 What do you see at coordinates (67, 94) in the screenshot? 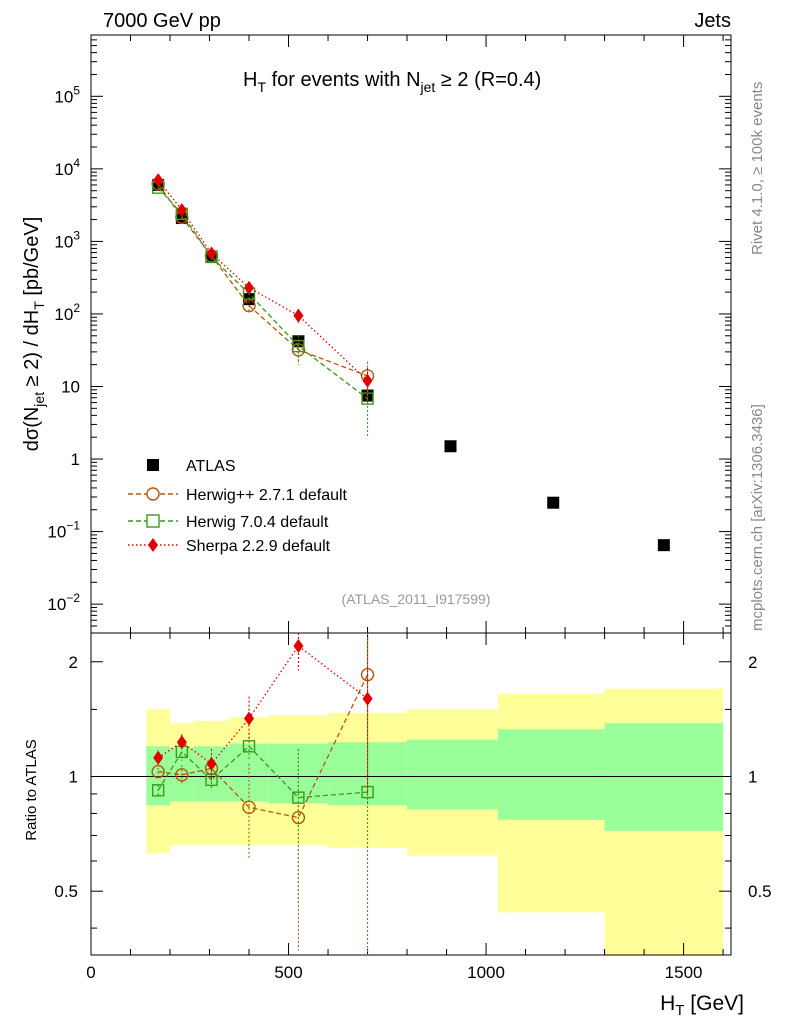
I see `main-y-tick-label-7: 10⁵` at bounding box center [67, 94].